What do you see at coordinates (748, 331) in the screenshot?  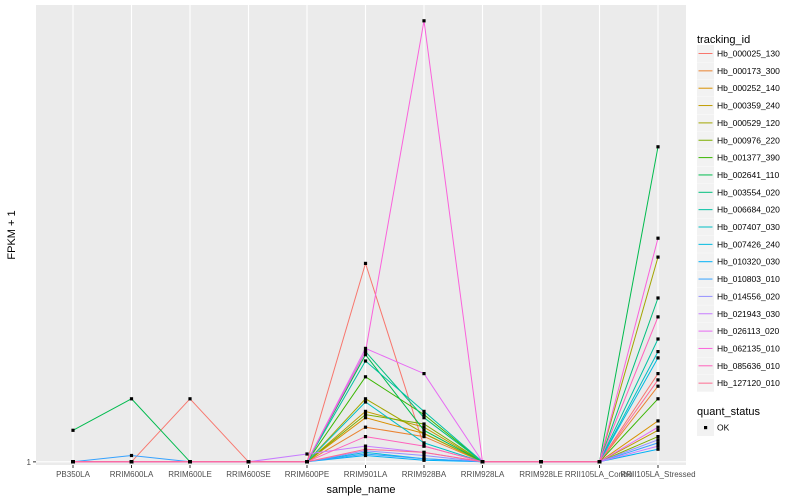 I see `legend-item-label: Hb_026113_020` at bounding box center [748, 331].